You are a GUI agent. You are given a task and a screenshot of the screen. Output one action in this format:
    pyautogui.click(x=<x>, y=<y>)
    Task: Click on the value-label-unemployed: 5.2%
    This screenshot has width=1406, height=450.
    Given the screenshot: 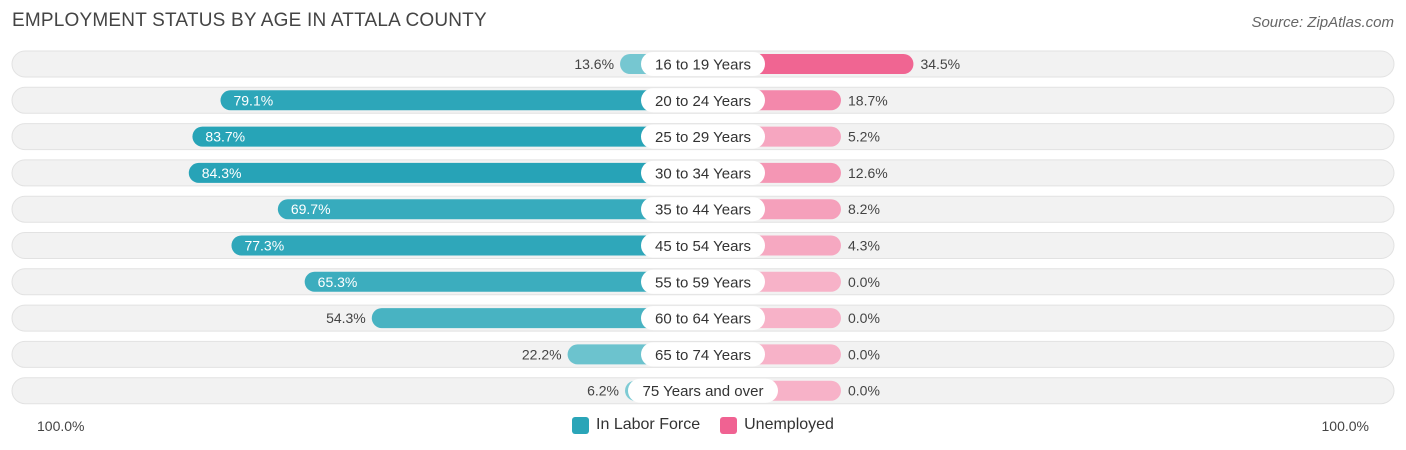 What is the action you would take?
    pyautogui.click(x=864, y=137)
    